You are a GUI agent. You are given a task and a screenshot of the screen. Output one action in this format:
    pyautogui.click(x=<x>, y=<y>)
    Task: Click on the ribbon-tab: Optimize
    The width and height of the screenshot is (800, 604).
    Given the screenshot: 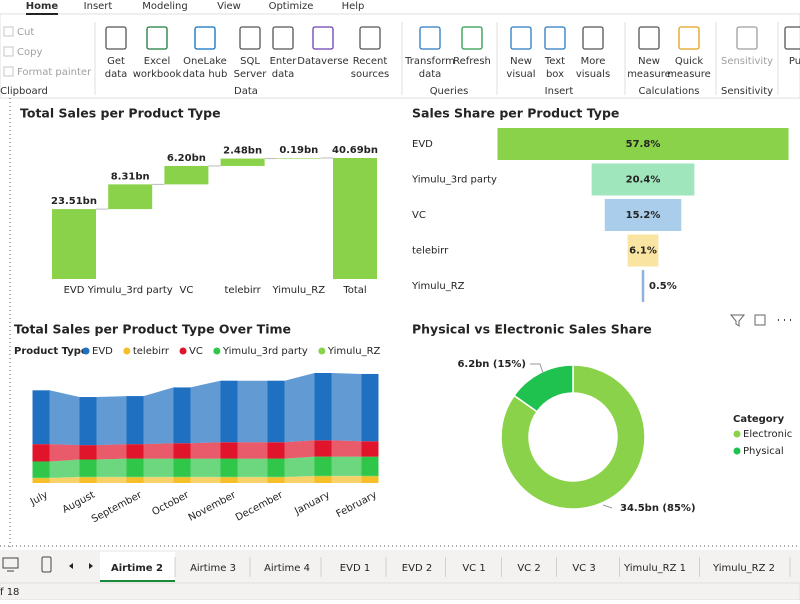 What is the action you would take?
    pyautogui.click(x=291, y=6)
    